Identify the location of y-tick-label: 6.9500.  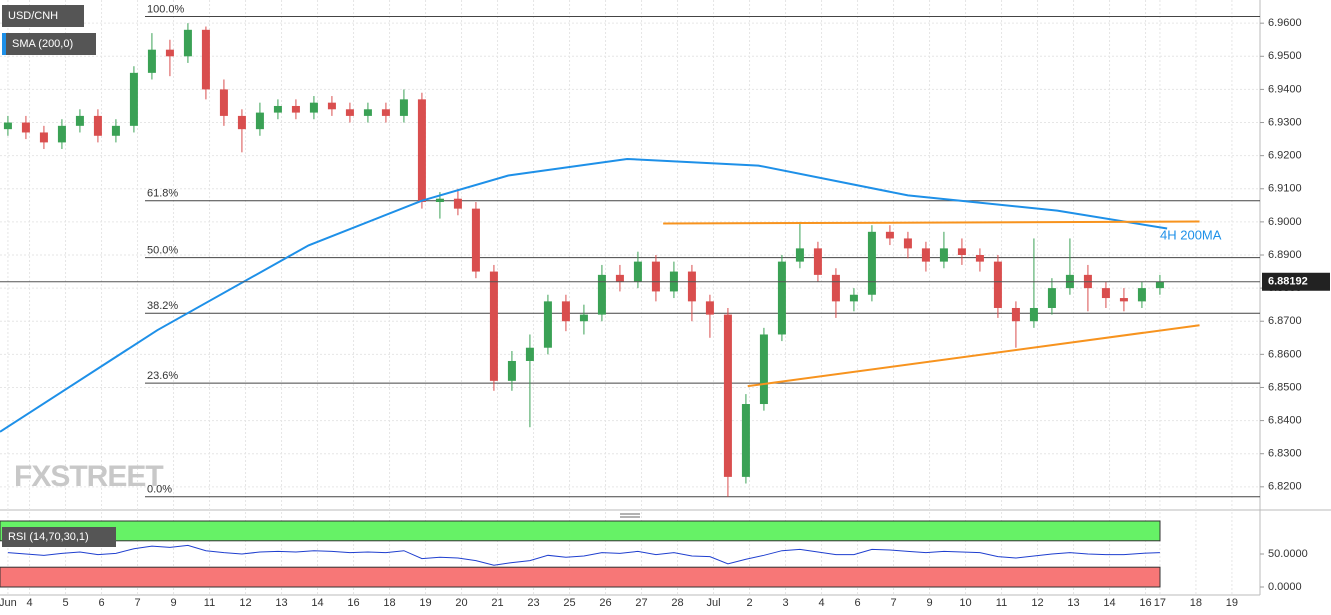
(1285, 56).